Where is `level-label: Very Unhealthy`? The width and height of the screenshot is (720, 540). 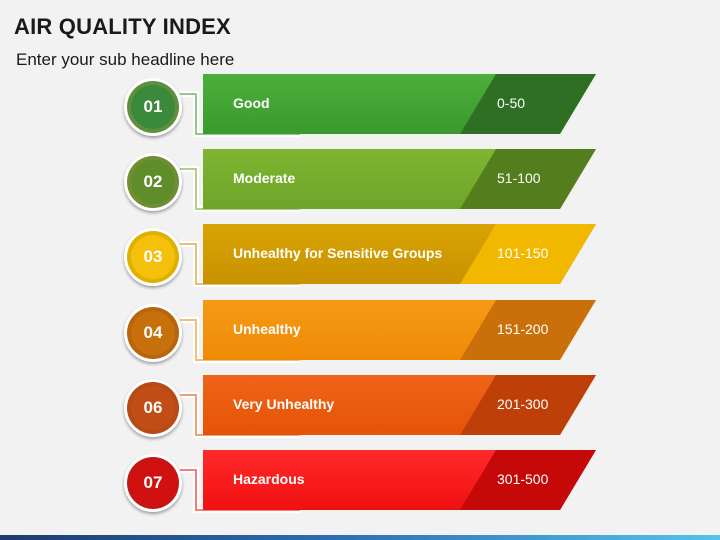
level-label: Very Unhealthy is located at coordinates (284, 403).